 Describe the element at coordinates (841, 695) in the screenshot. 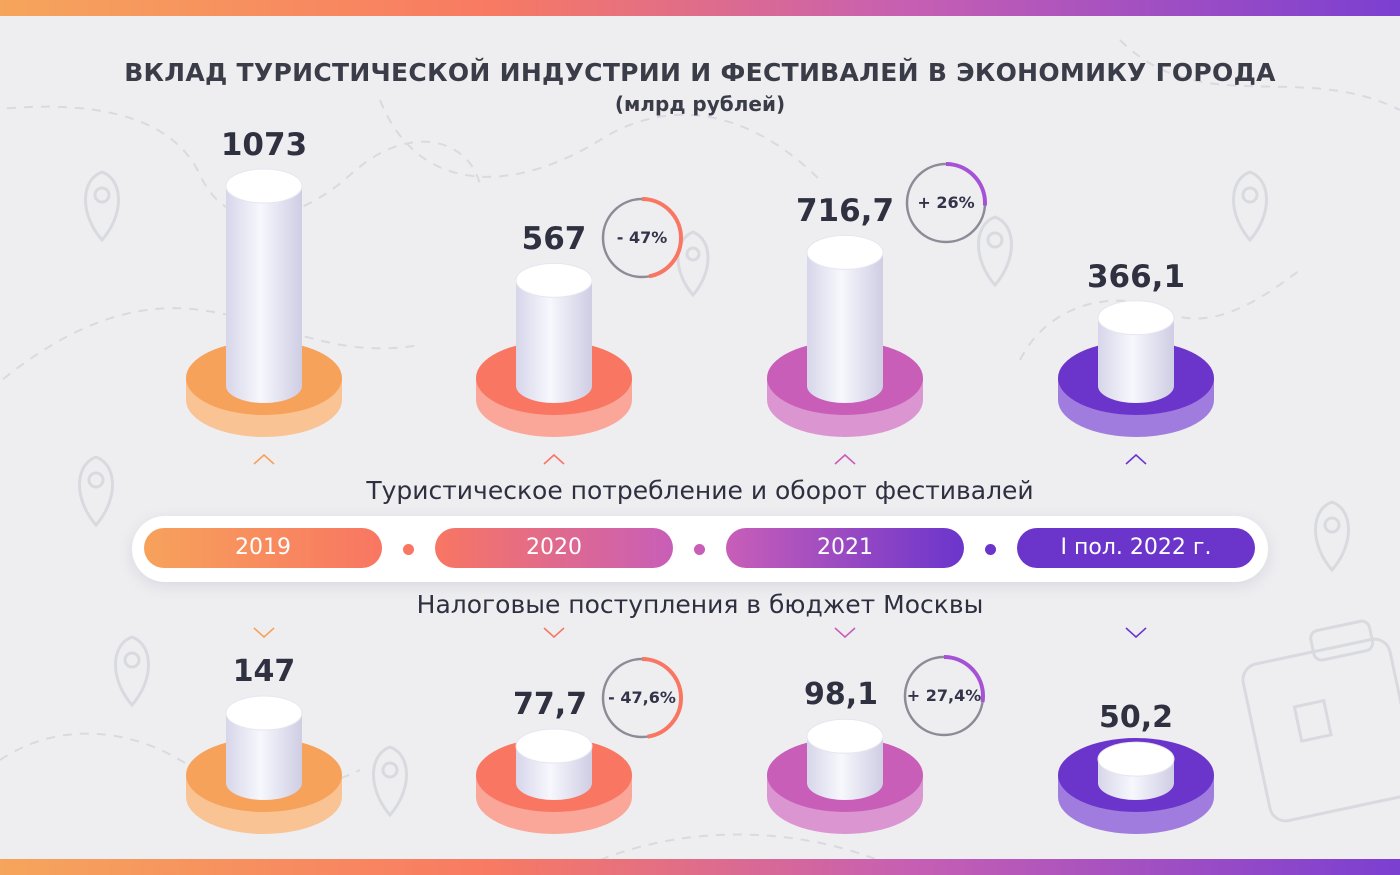

I see `value-label: 98,1` at that location.